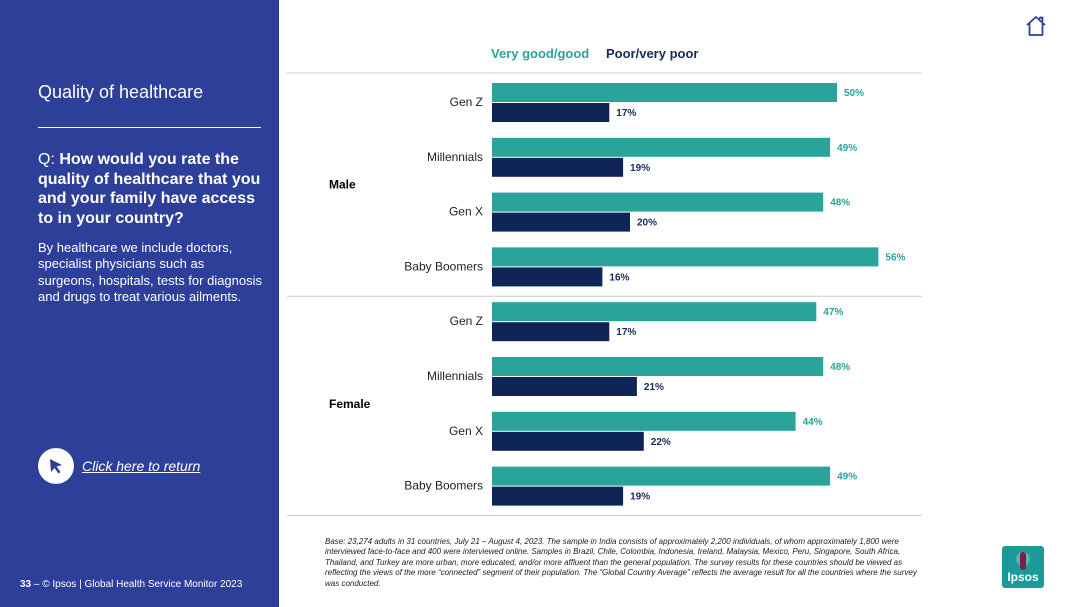  What do you see at coordinates (1036, 26) in the screenshot?
I see `home-icon` at bounding box center [1036, 26].